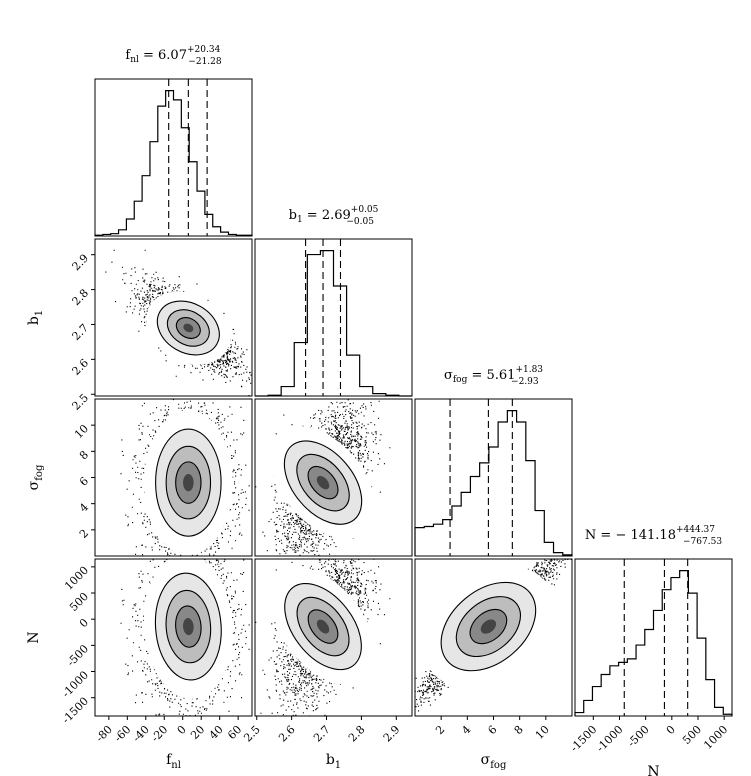  What do you see at coordinates (322, 734) in the screenshot?
I see `xtick-label-b1-2: 2.7` at bounding box center [322, 734].